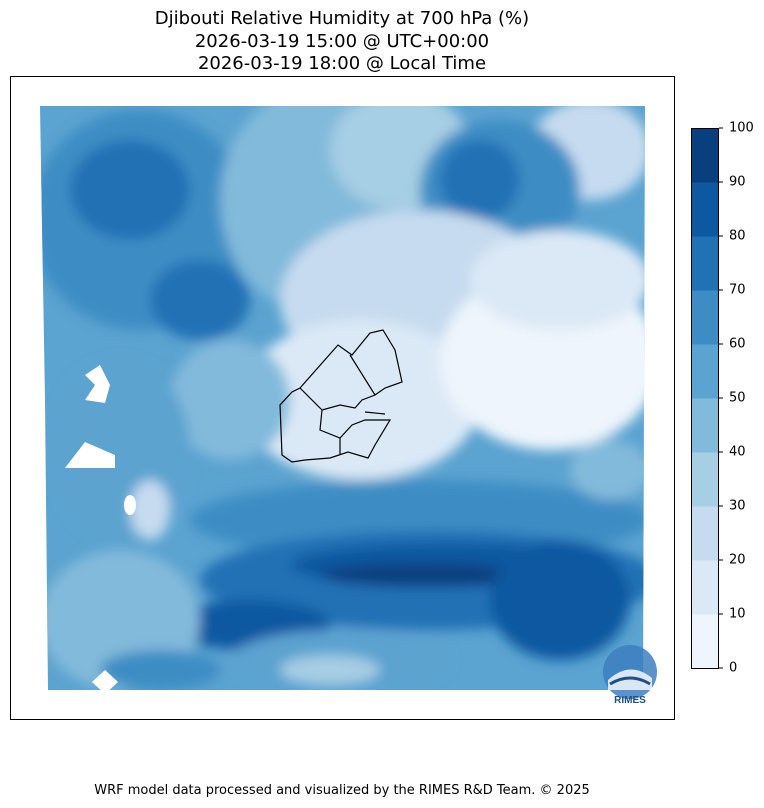 This screenshot has height=808, width=764. I want to click on colorbar-tick-label: 80, so click(737, 236).